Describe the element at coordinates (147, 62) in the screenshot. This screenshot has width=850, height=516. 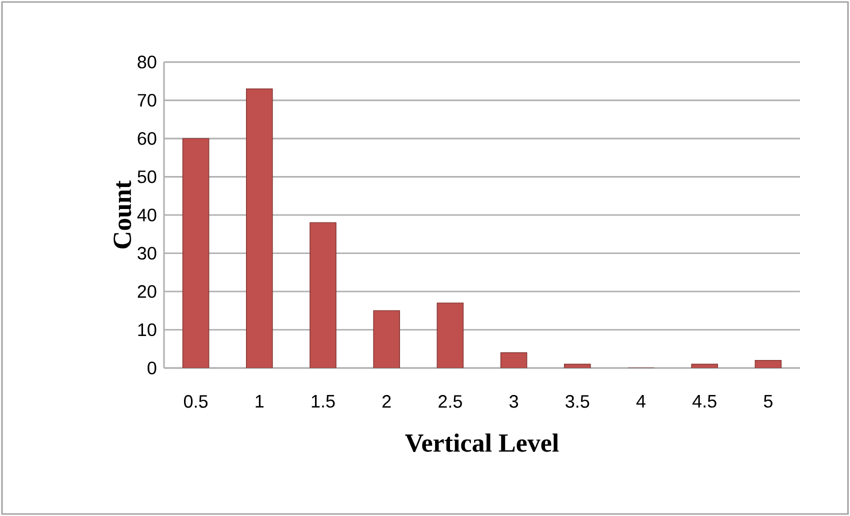
I see `y-tick-label: 80` at that location.